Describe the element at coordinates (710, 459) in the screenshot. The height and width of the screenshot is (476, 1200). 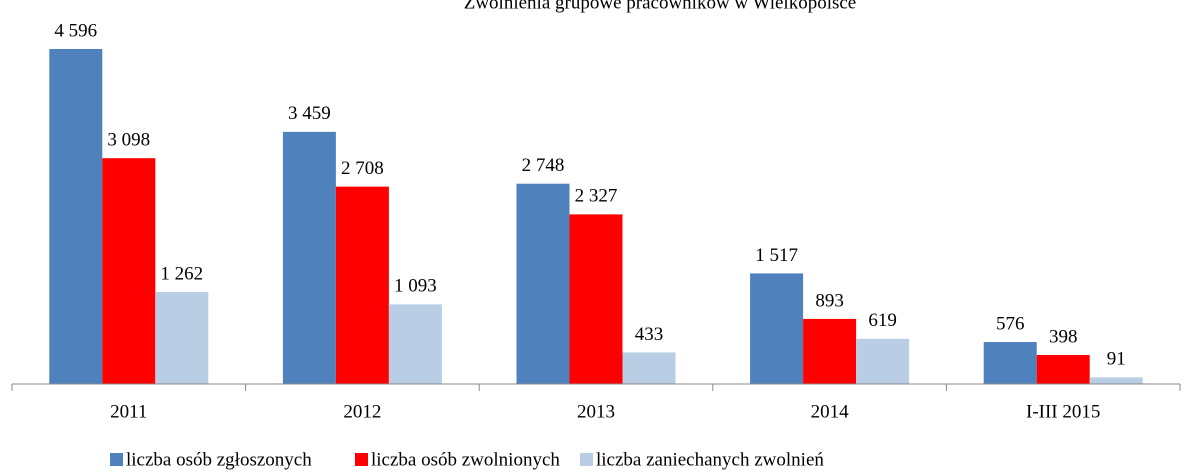
I see `legend-label: liczba zaniechanych zwolnień` at that location.